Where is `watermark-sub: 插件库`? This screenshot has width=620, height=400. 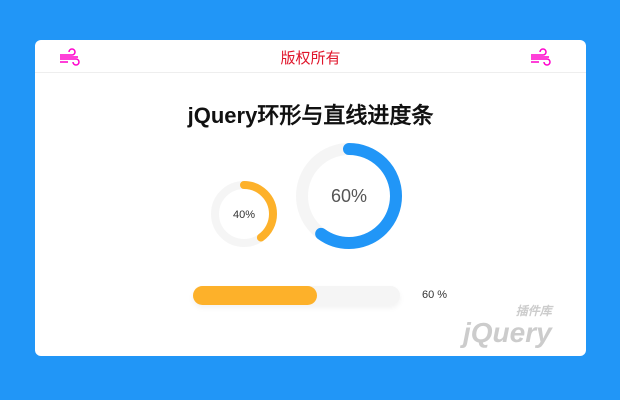
watermark-sub: 插件库 is located at coordinates (533, 311).